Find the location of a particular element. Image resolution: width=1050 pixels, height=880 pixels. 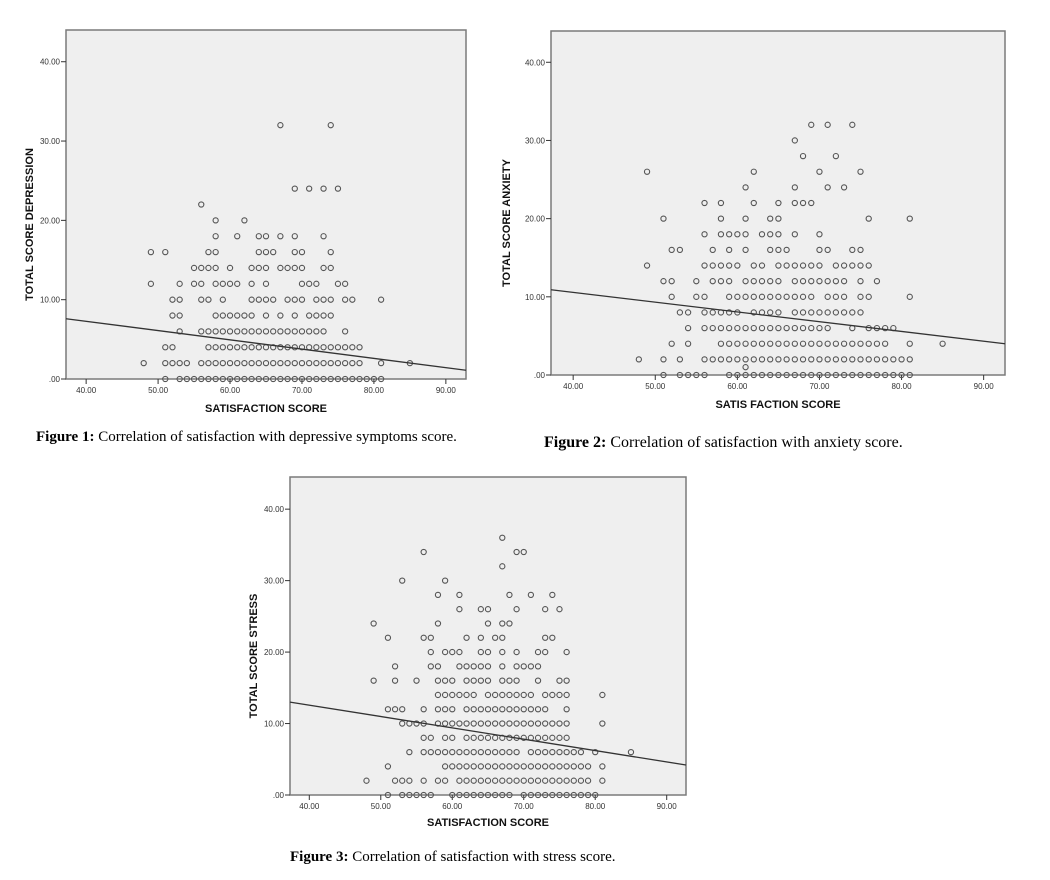

y-tick-label: 40.00 is located at coordinates (274, 509).